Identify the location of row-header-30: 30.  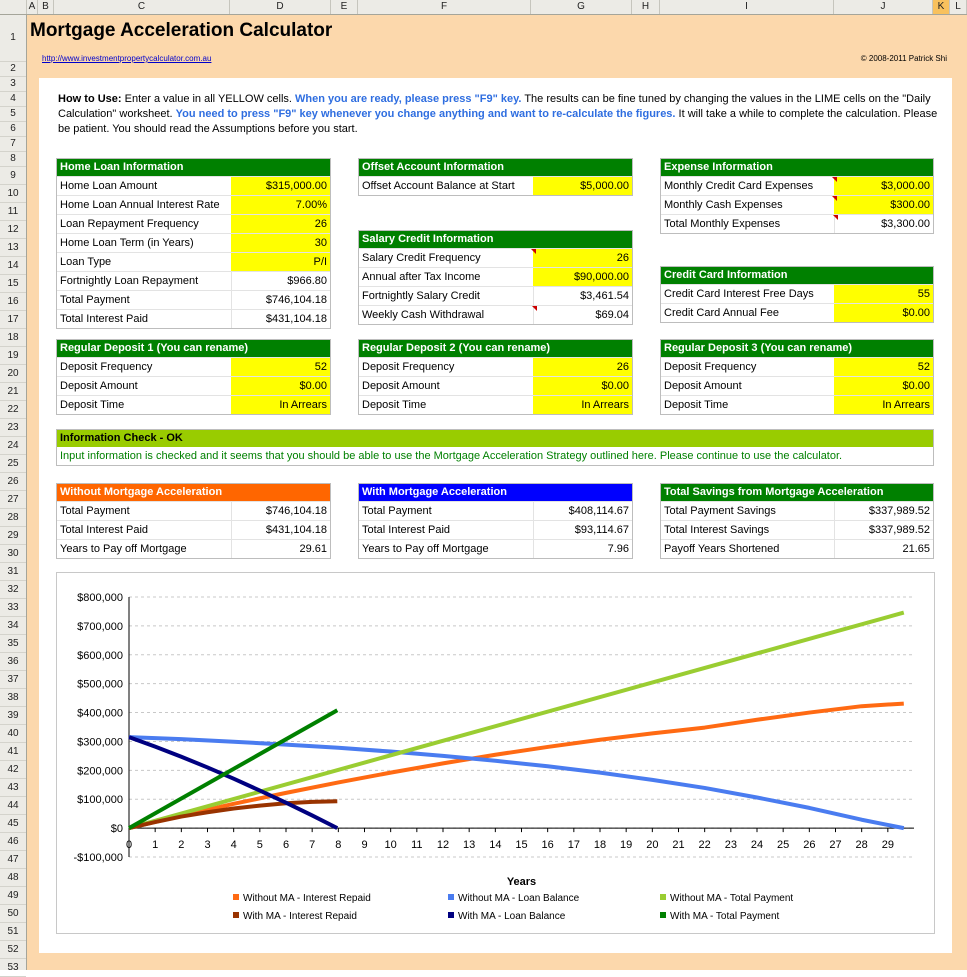
(13, 554).